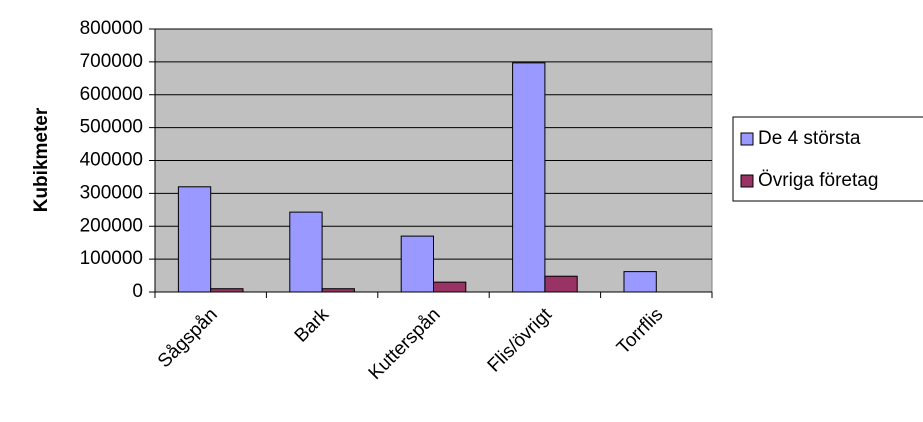 The width and height of the screenshot is (923, 422). What do you see at coordinates (111, 258) in the screenshot?
I see `y-tick-label: 100000` at bounding box center [111, 258].